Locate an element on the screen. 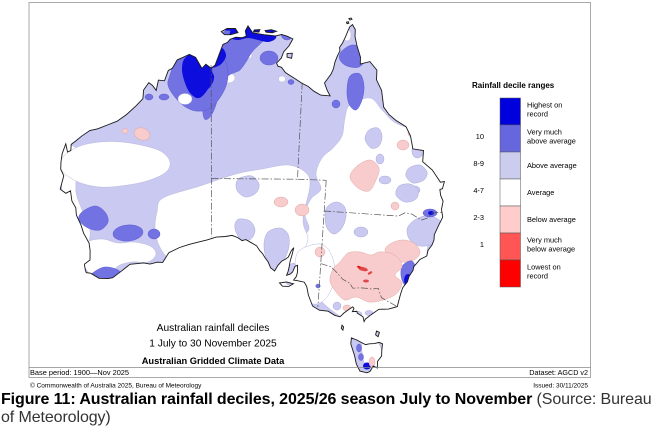  svg-text: Australian rainfall deciles is located at coordinates (213, 328).